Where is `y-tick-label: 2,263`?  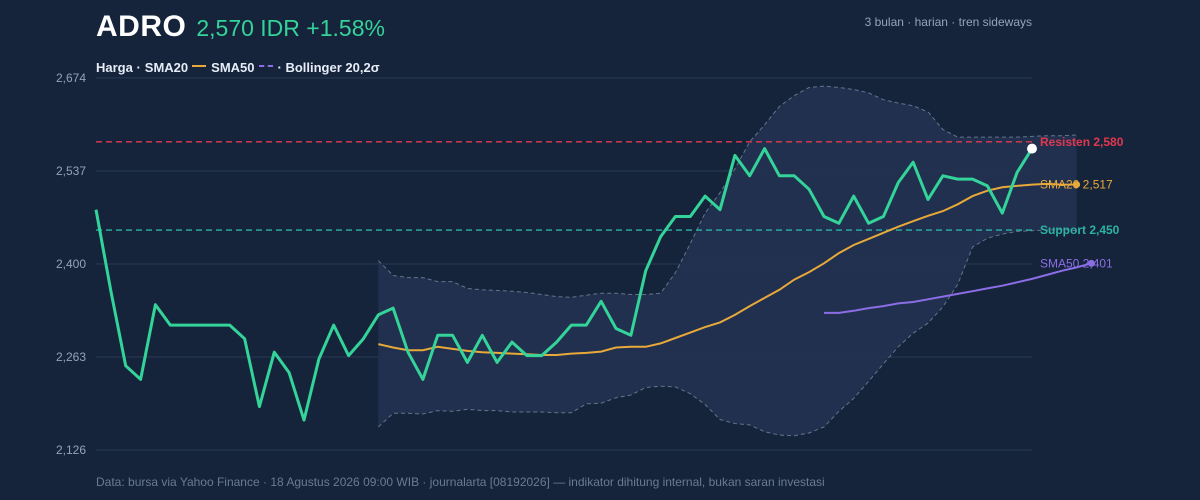
y-tick-label: 2,263 is located at coordinates (71, 357).